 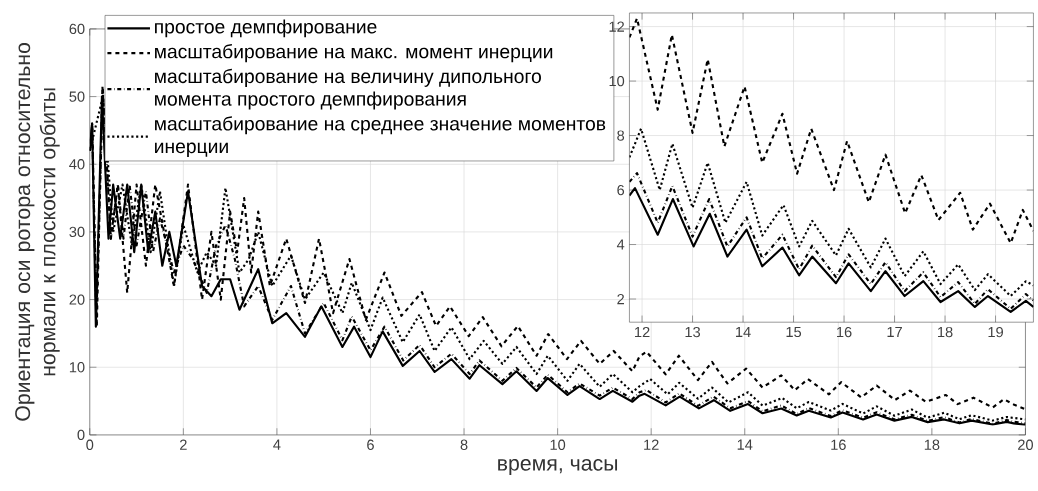 What do you see at coordinates (794, 332) in the screenshot?
I see `x-tick-label: 15` at bounding box center [794, 332].